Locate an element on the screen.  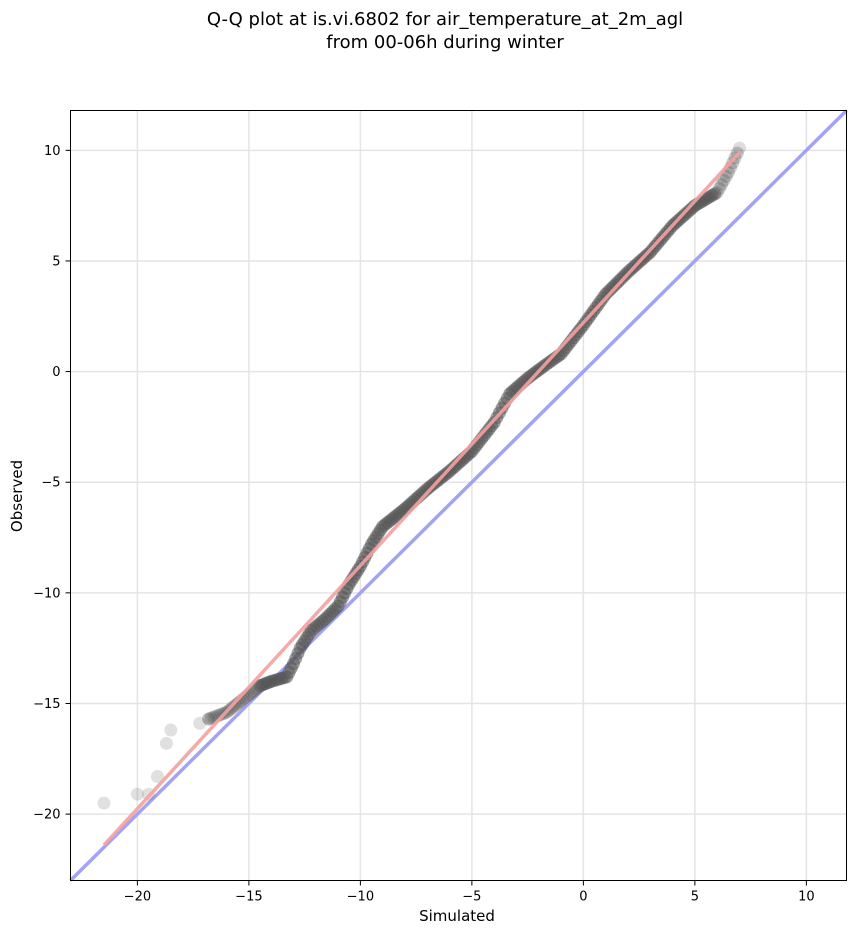
x-tick-label: −20 is located at coordinates (137, 897).